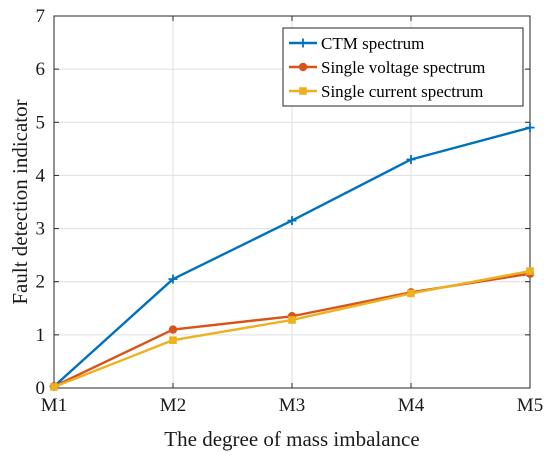  What do you see at coordinates (41, 388) in the screenshot?
I see `y-tick-label: 0` at bounding box center [41, 388].